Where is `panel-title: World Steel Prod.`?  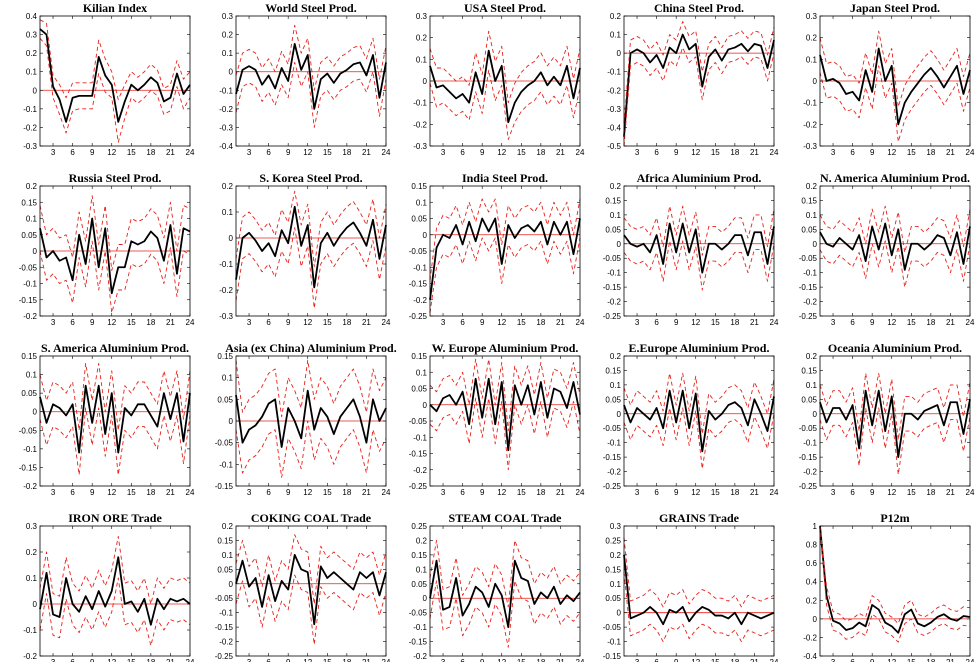
panel-title: World Steel Prod. is located at coordinates (310, 8).